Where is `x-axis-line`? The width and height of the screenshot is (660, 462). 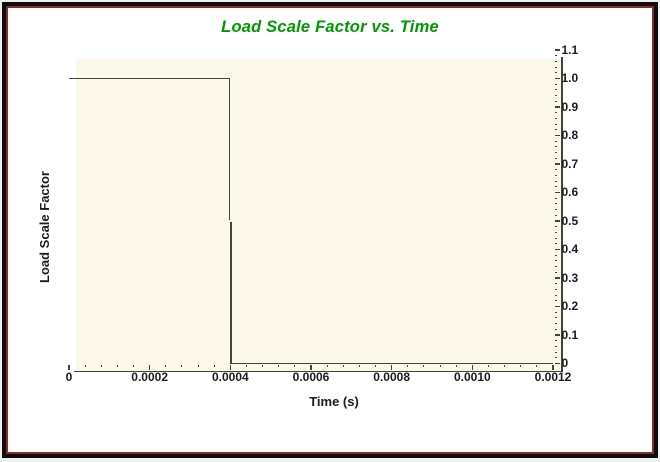
x-axis-line is located at coordinates (318, 371).